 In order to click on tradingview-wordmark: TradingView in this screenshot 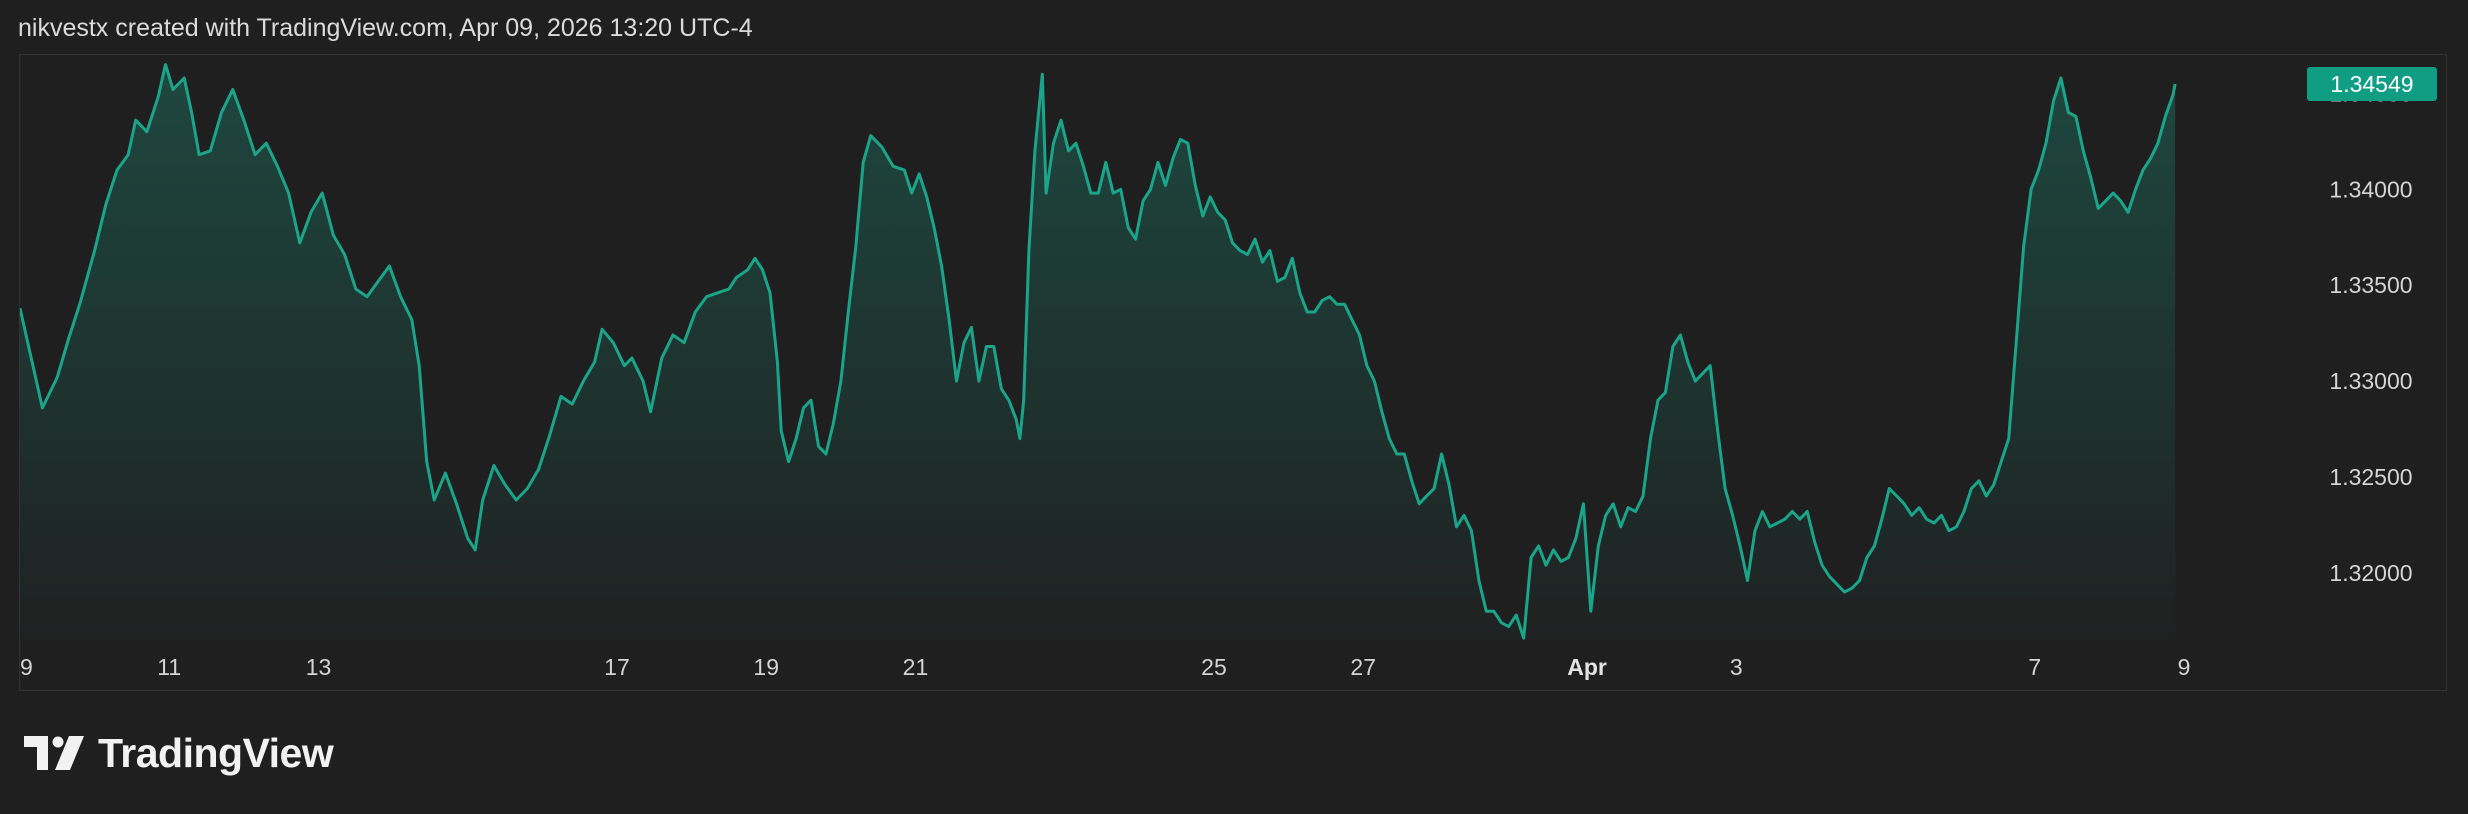, I will do `click(216, 752)`.